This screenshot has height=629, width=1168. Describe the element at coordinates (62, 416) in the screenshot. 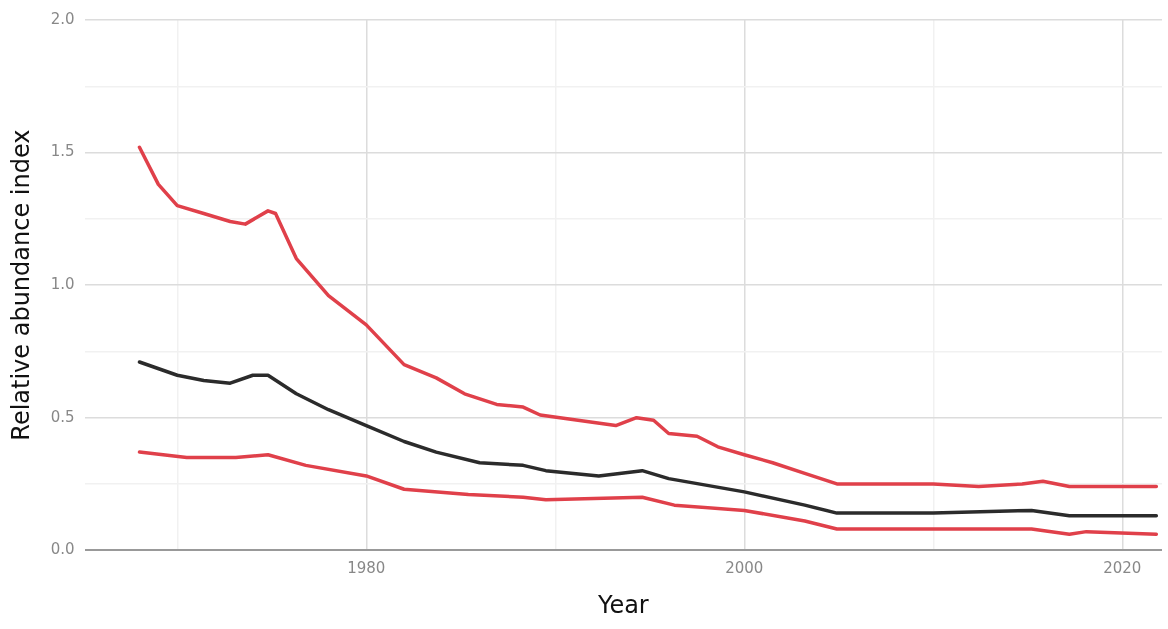

I see `y-tick-label: 0.5` at that location.